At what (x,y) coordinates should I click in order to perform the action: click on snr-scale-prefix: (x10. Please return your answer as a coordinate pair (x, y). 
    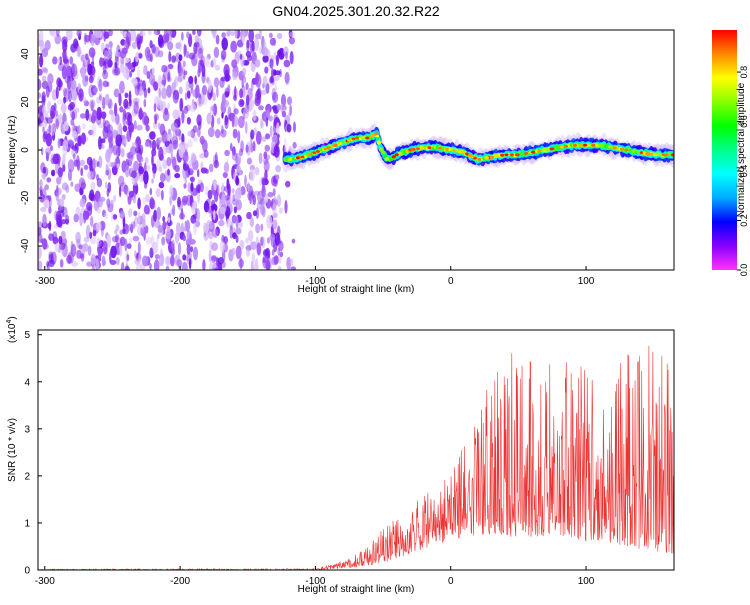
    Looking at the image, I should click on (12, 333).